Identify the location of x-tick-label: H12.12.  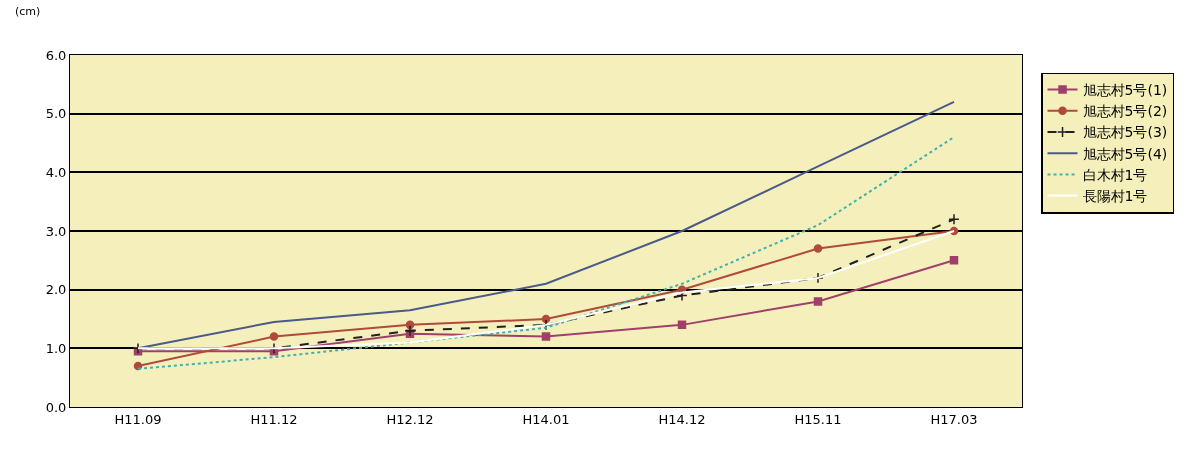
(410, 419).